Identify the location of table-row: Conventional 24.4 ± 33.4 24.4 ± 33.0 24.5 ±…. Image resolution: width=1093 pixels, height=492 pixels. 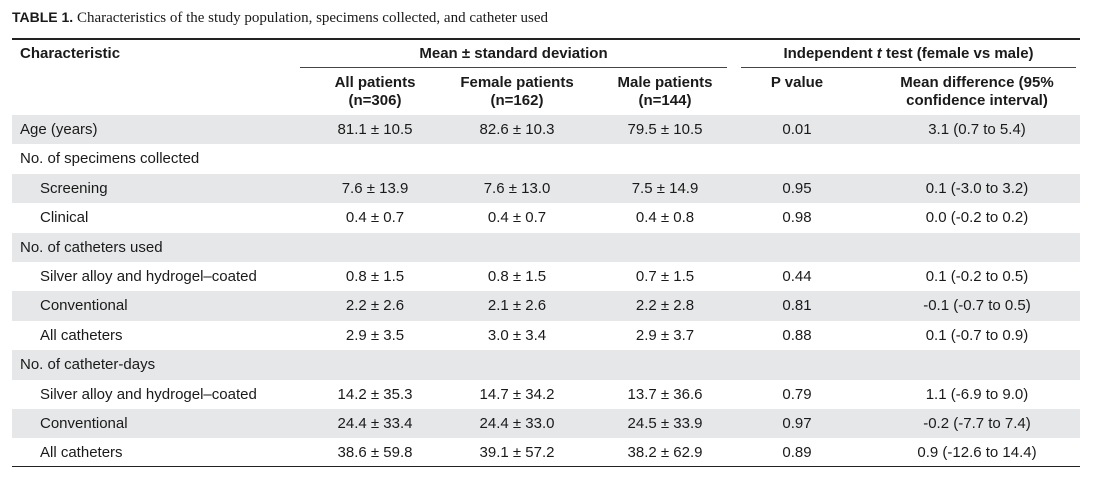
(546, 423).